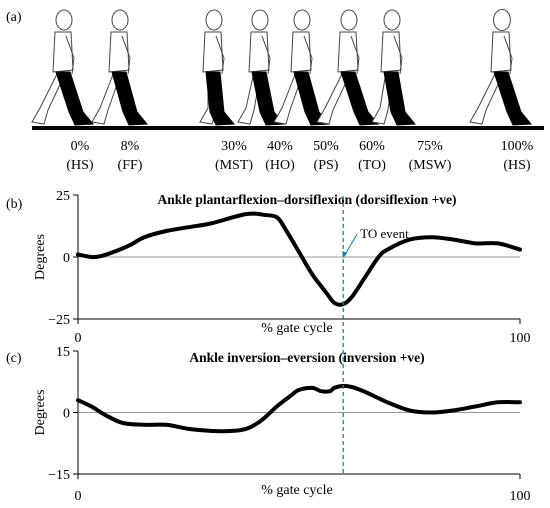 The image size is (550, 508). What do you see at coordinates (430, 165) in the screenshot?
I see `phase-abbr: (MSW)` at bounding box center [430, 165].